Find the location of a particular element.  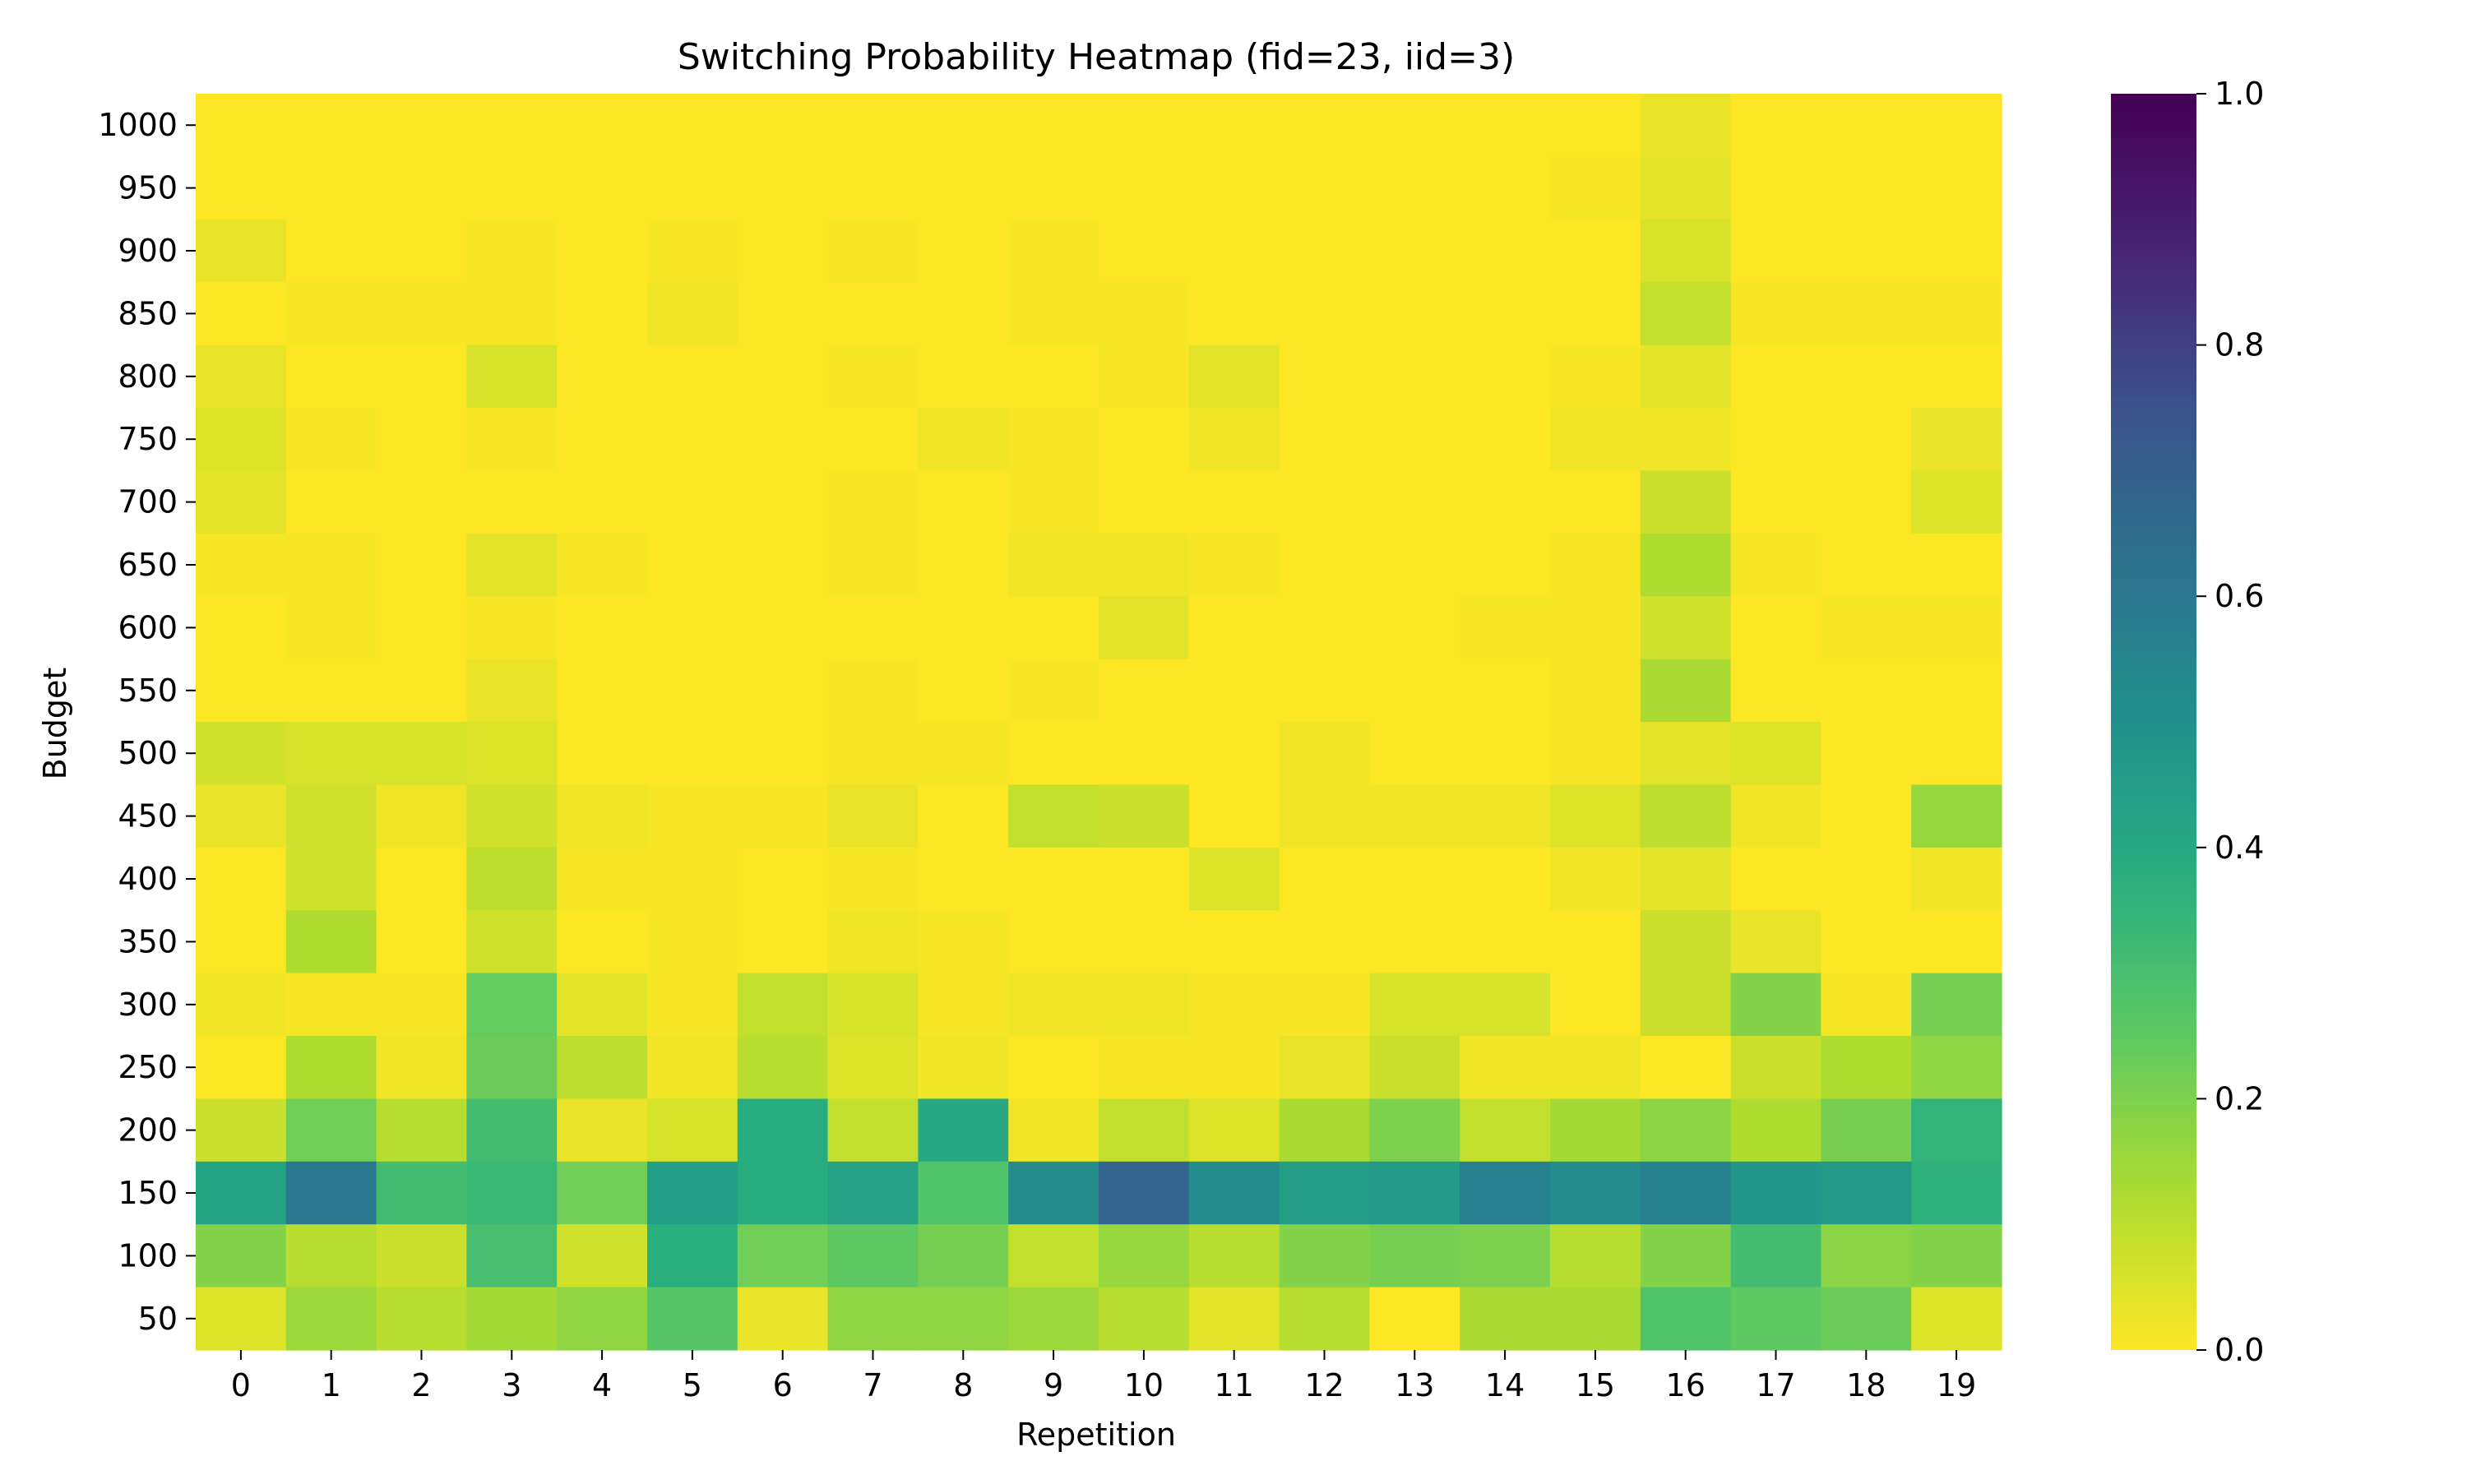

y-tick-label: 100 is located at coordinates (148, 1255).